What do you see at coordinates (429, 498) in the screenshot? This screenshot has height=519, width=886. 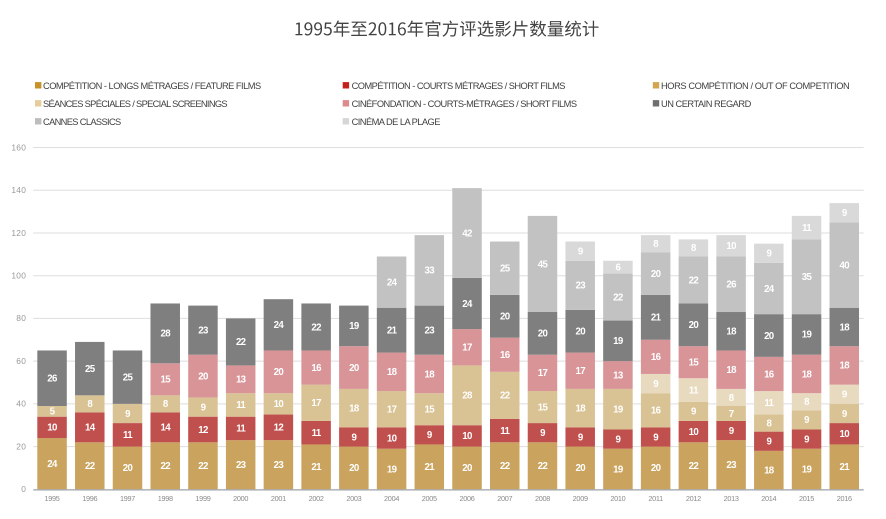 I see `svg-text: 2005` at bounding box center [429, 498].